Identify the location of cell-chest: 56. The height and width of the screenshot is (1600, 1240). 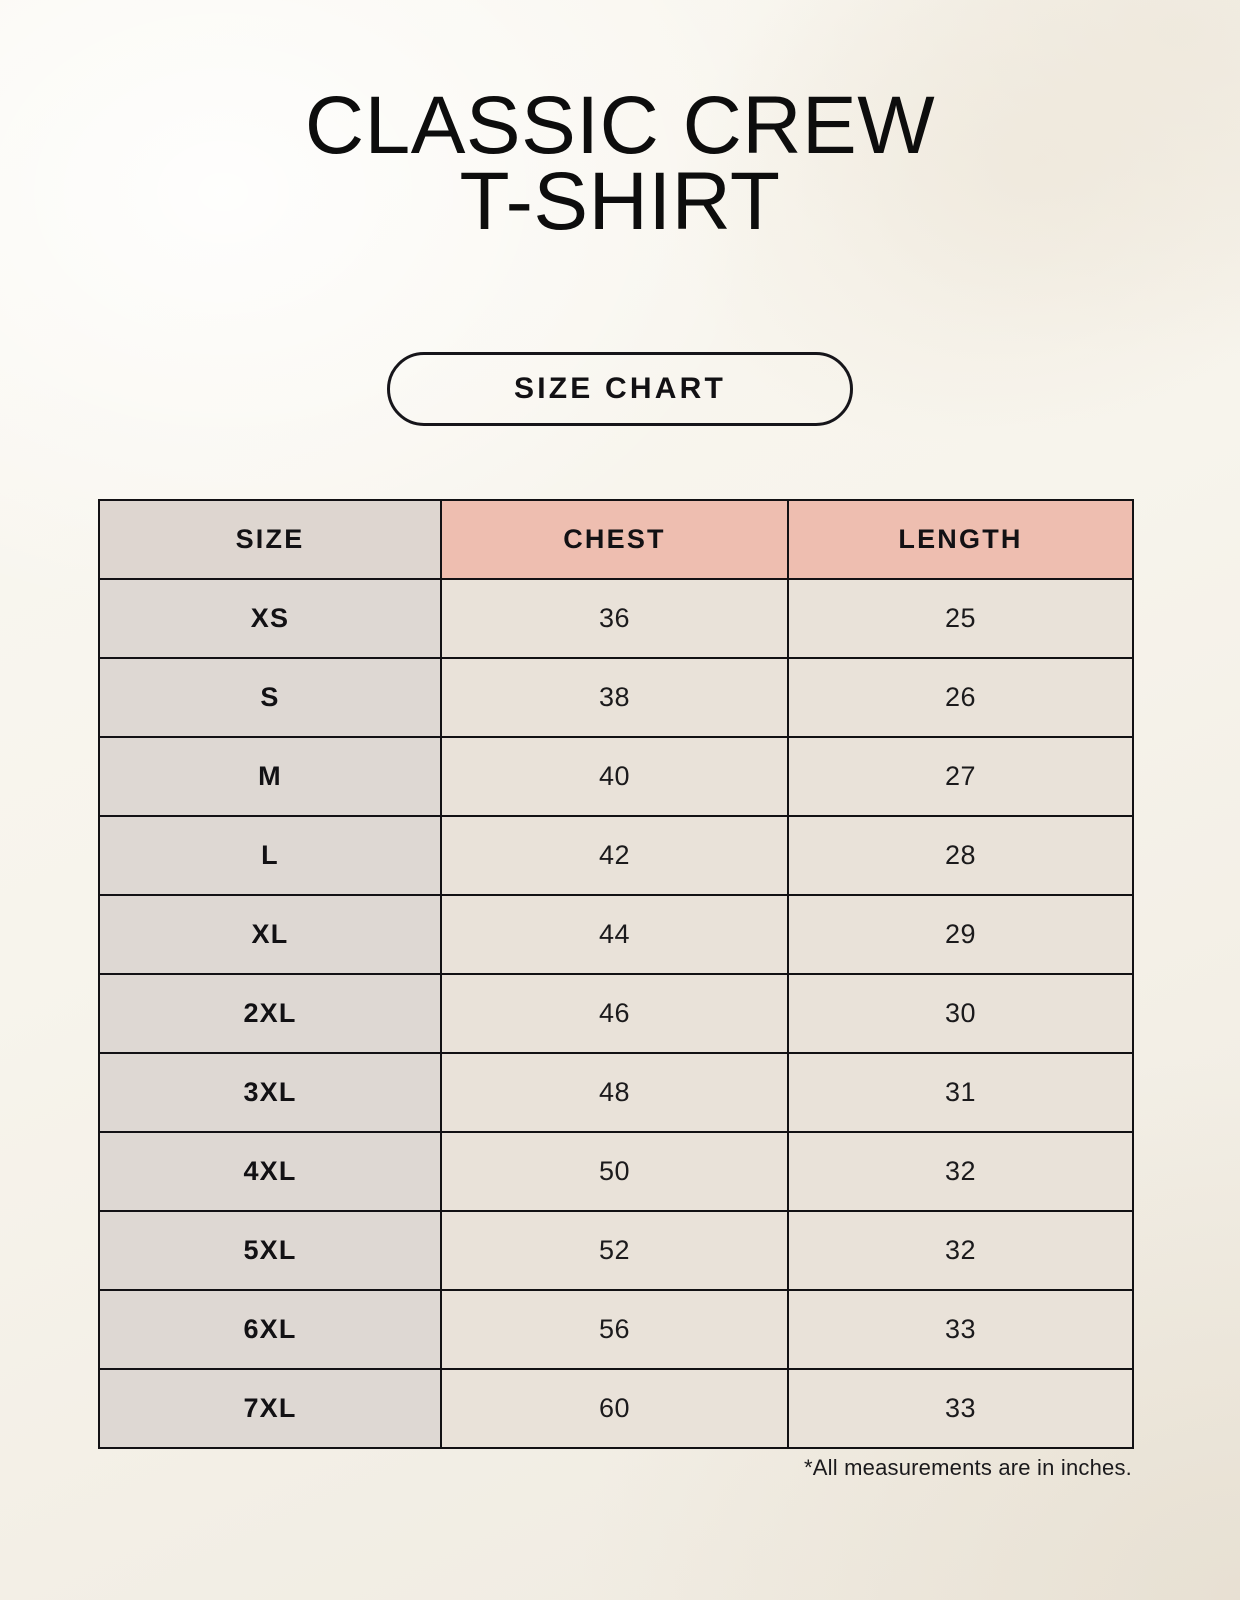
(615, 1330).